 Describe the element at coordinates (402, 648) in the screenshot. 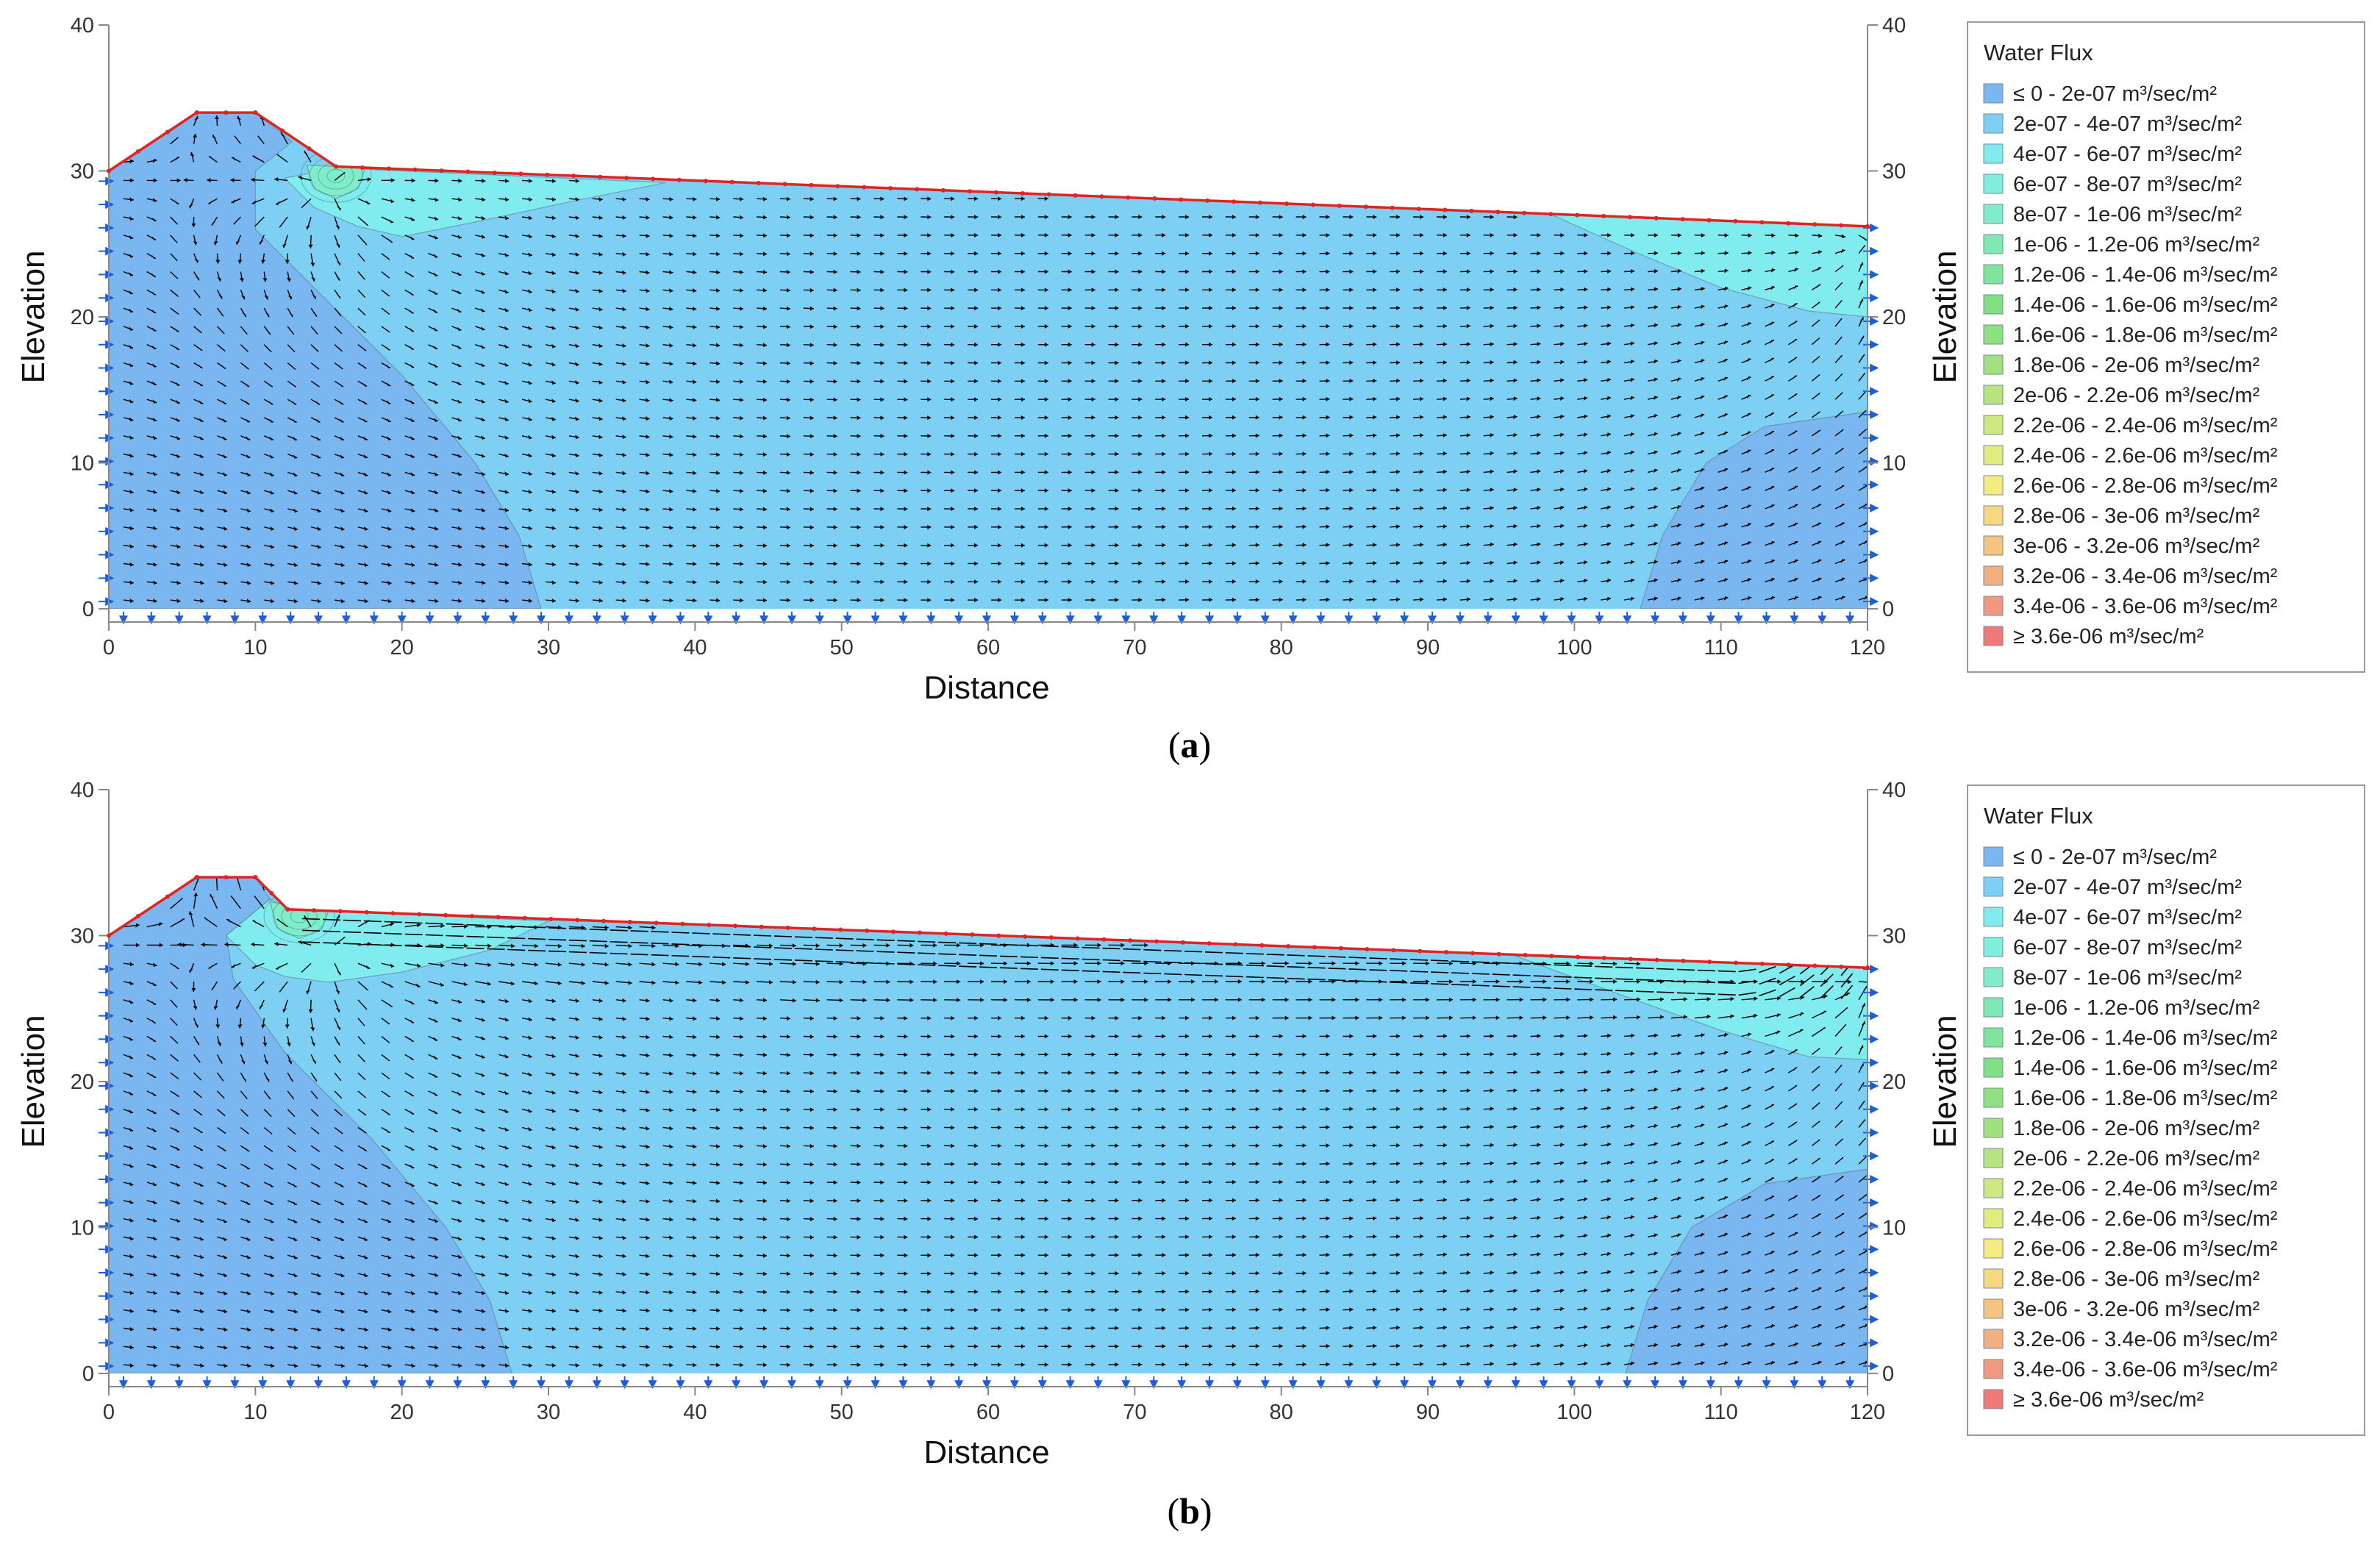

I see `panel-a-x-tick-label: 20` at that location.